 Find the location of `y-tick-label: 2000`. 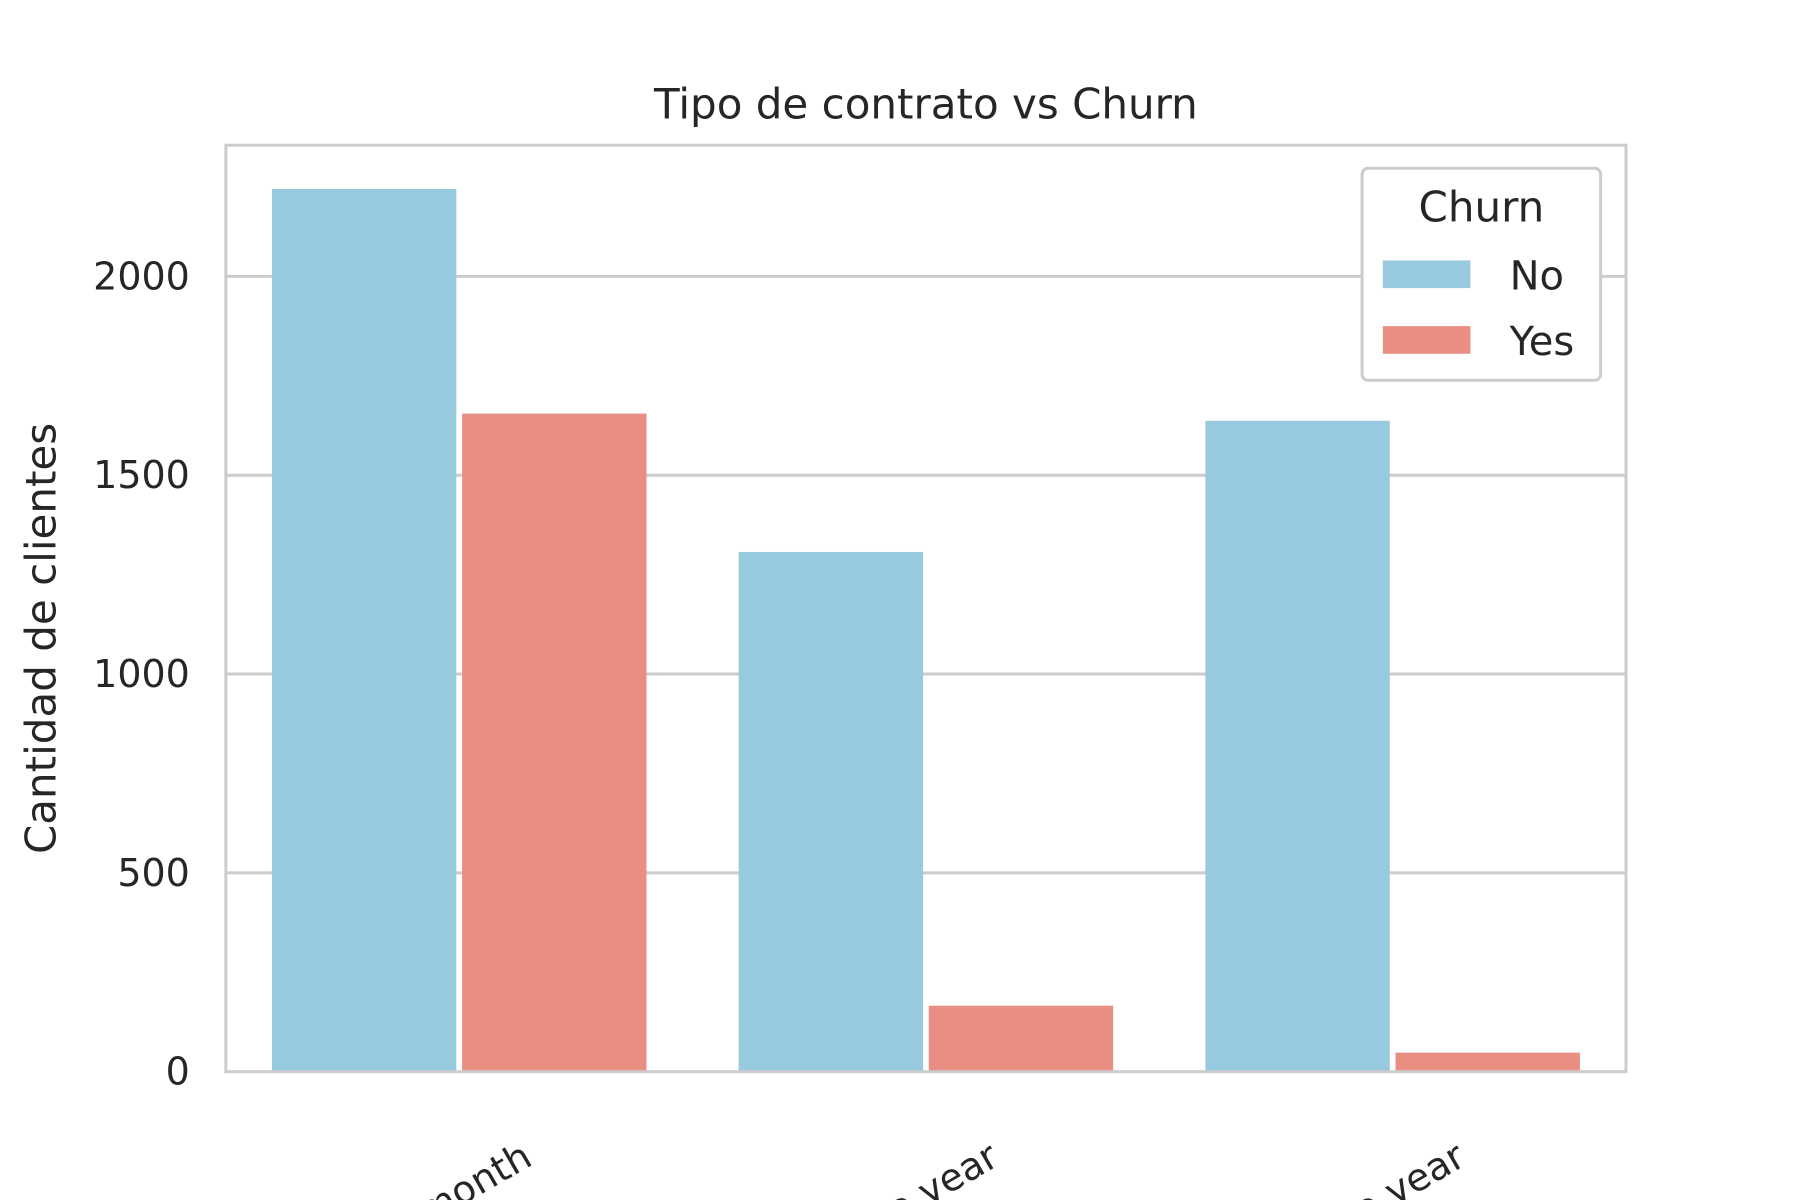

y-tick-label: 2000 is located at coordinates (141, 276).